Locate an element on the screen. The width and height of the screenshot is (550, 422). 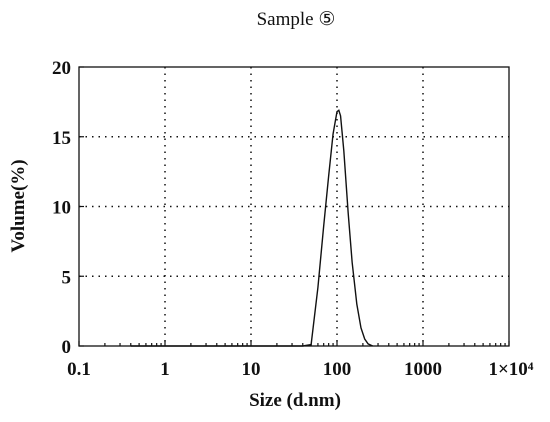
x-tick-label: 100 is located at coordinates (337, 369).